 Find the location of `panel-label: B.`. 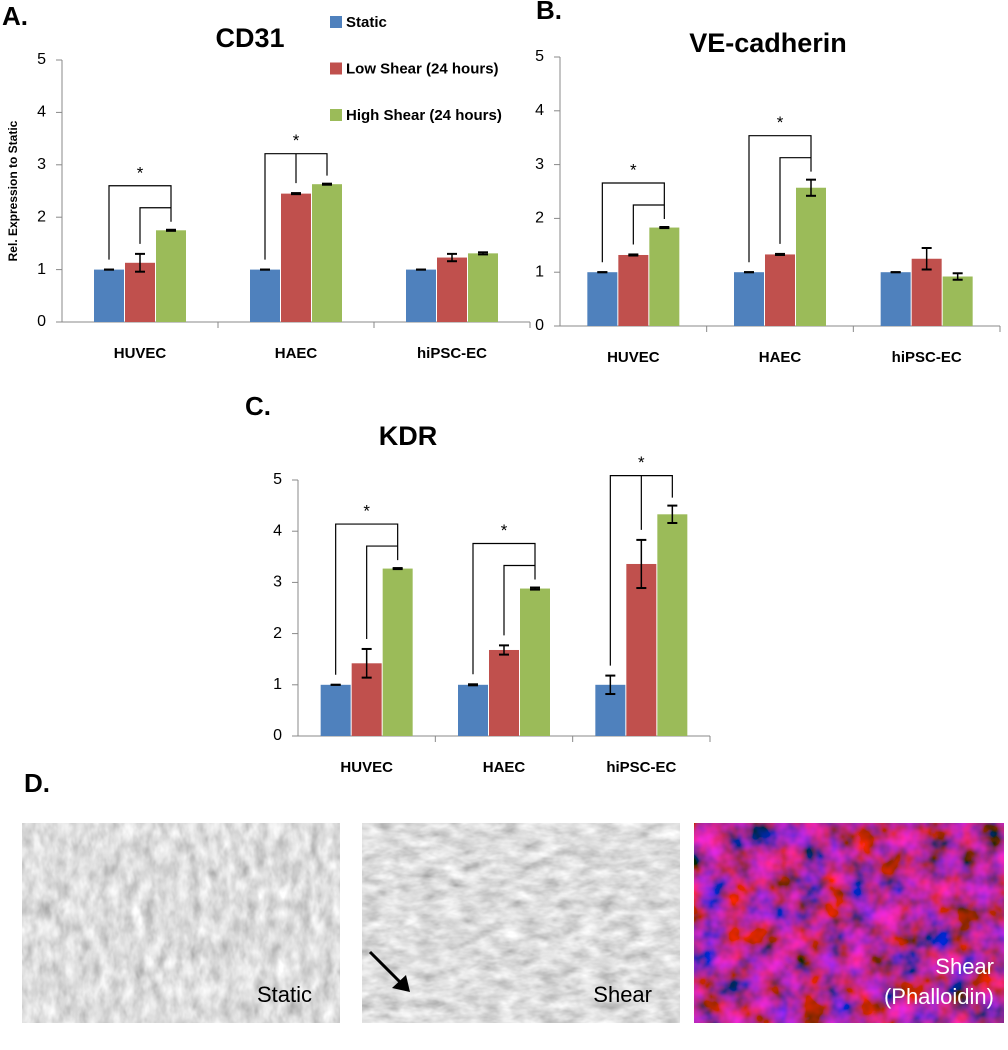

panel-label: B. is located at coordinates (549, 12).